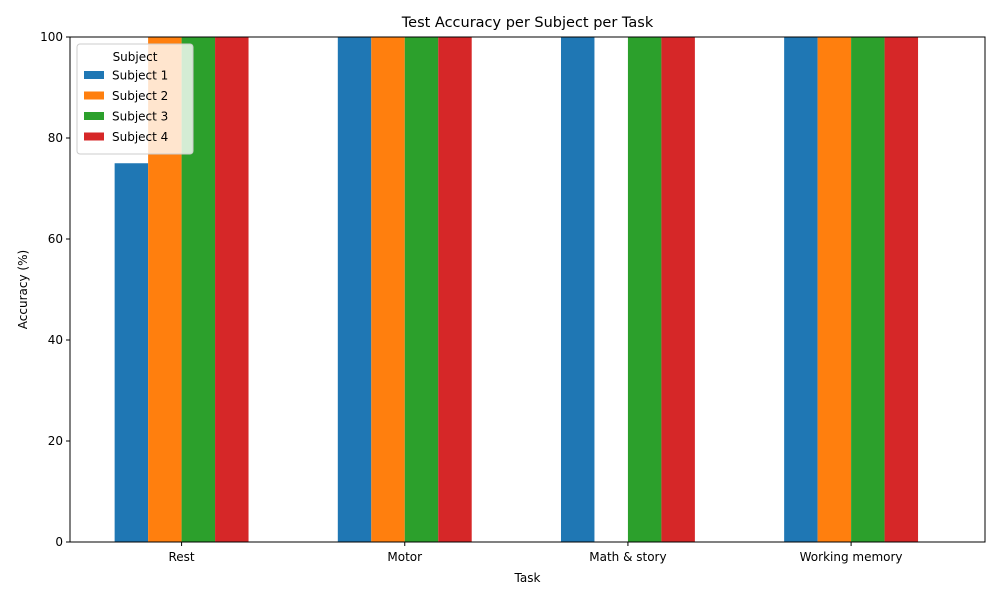 The height and width of the screenshot is (600, 1000). I want to click on x-tick-label: Motor, so click(404, 557).